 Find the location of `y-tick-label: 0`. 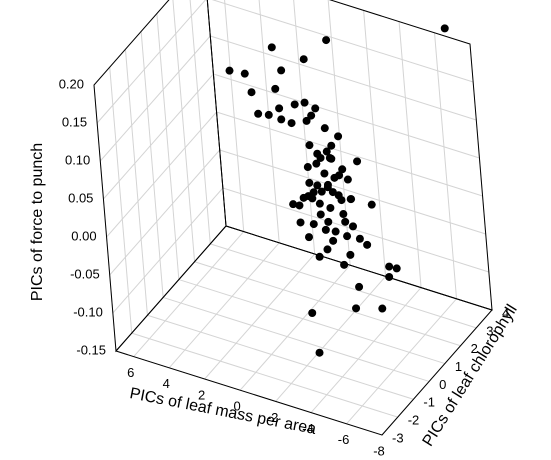

y-tick-label: 0 is located at coordinates (442, 384).